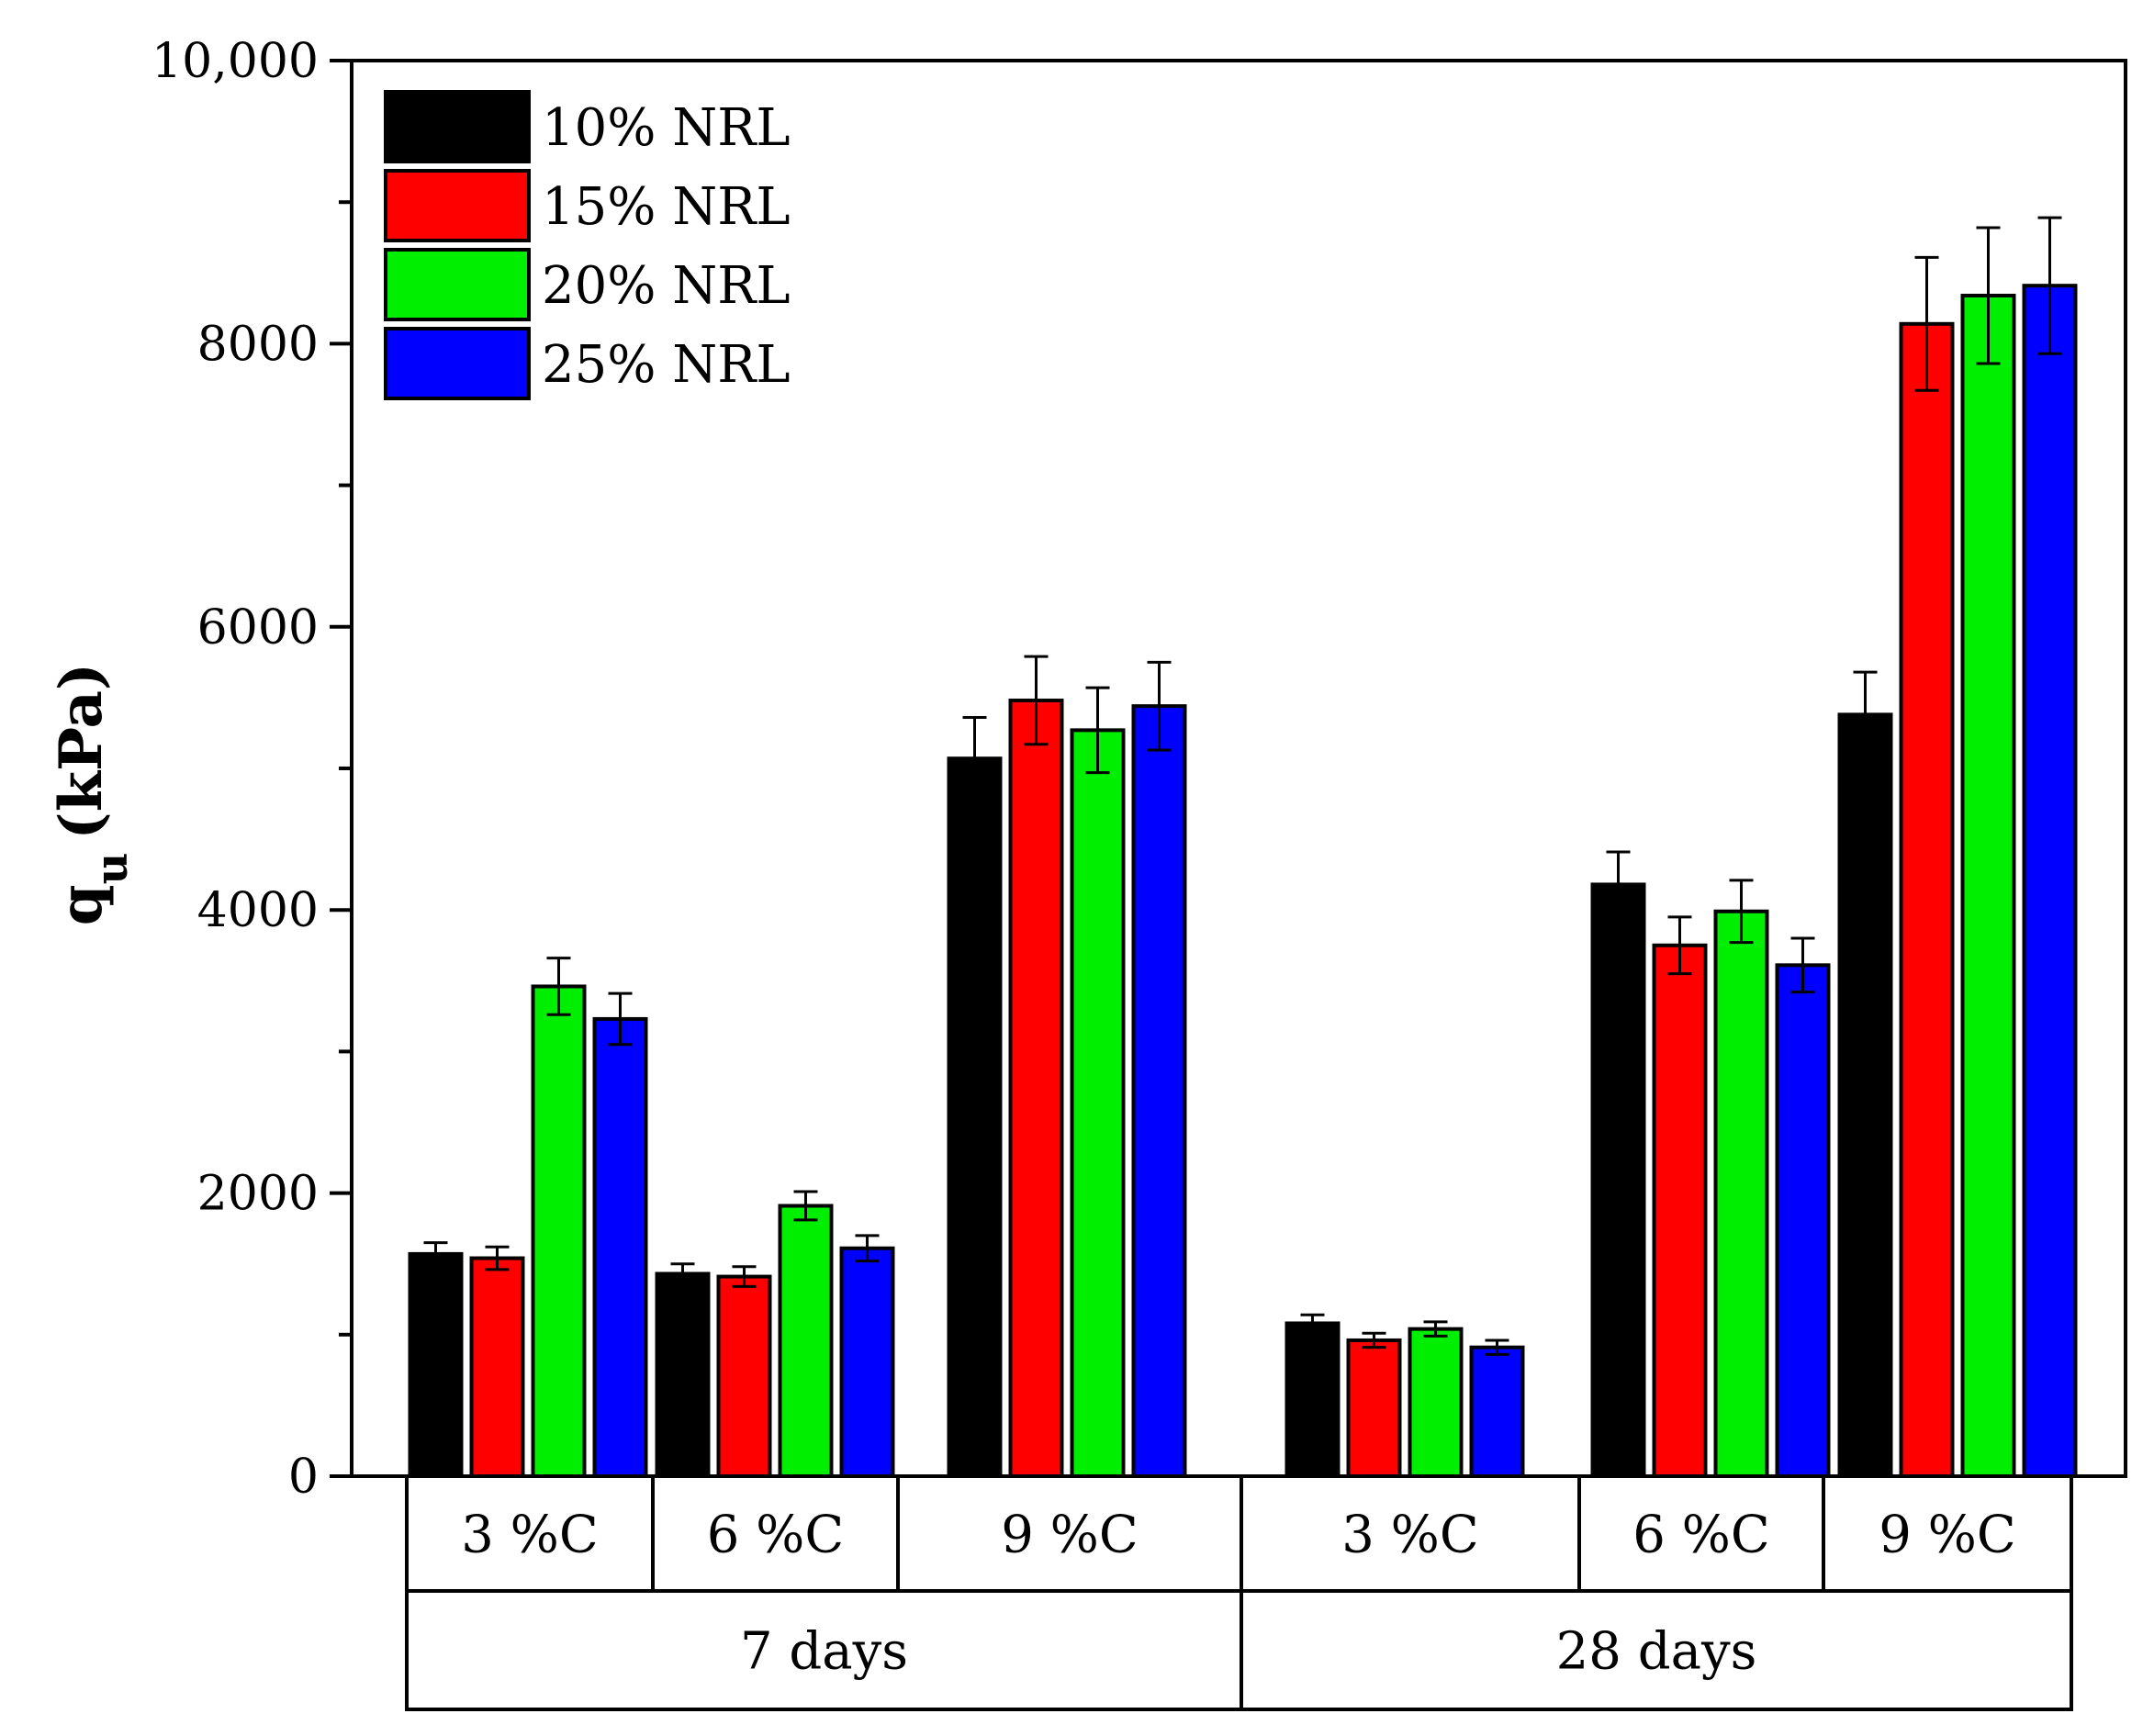 This screenshot has width=2154, height=1736. Describe the element at coordinates (666, 365) in the screenshot. I see `legend-label: 25% NRL` at that location.